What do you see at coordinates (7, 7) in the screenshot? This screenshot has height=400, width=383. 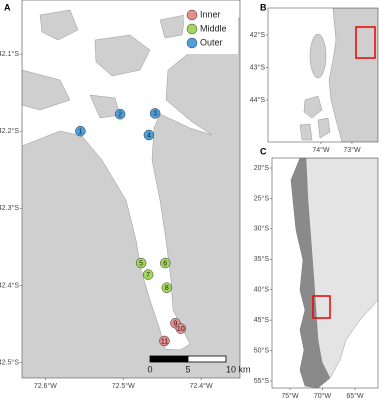 I see `panel-letter: A` at bounding box center [7, 7].